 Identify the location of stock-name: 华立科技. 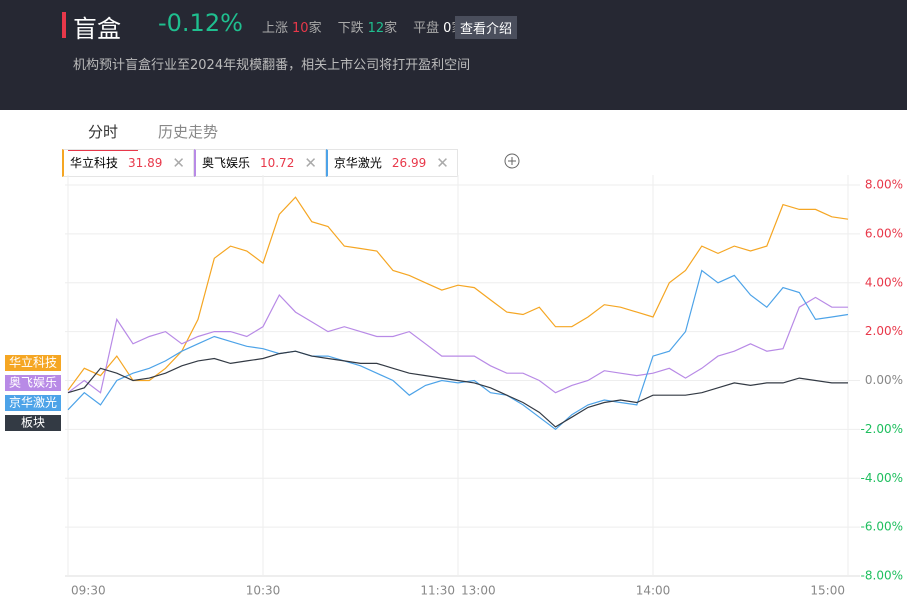
(94, 163).